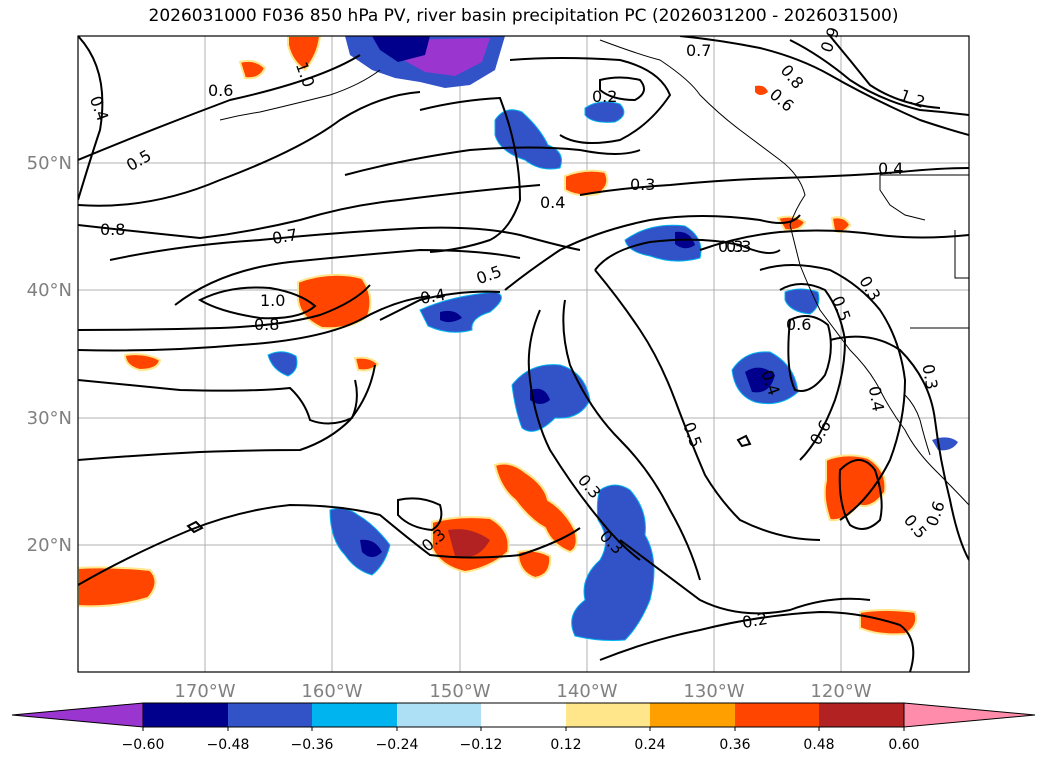  I want to click on colorbar-tick-label: 0.24, so click(649, 745).